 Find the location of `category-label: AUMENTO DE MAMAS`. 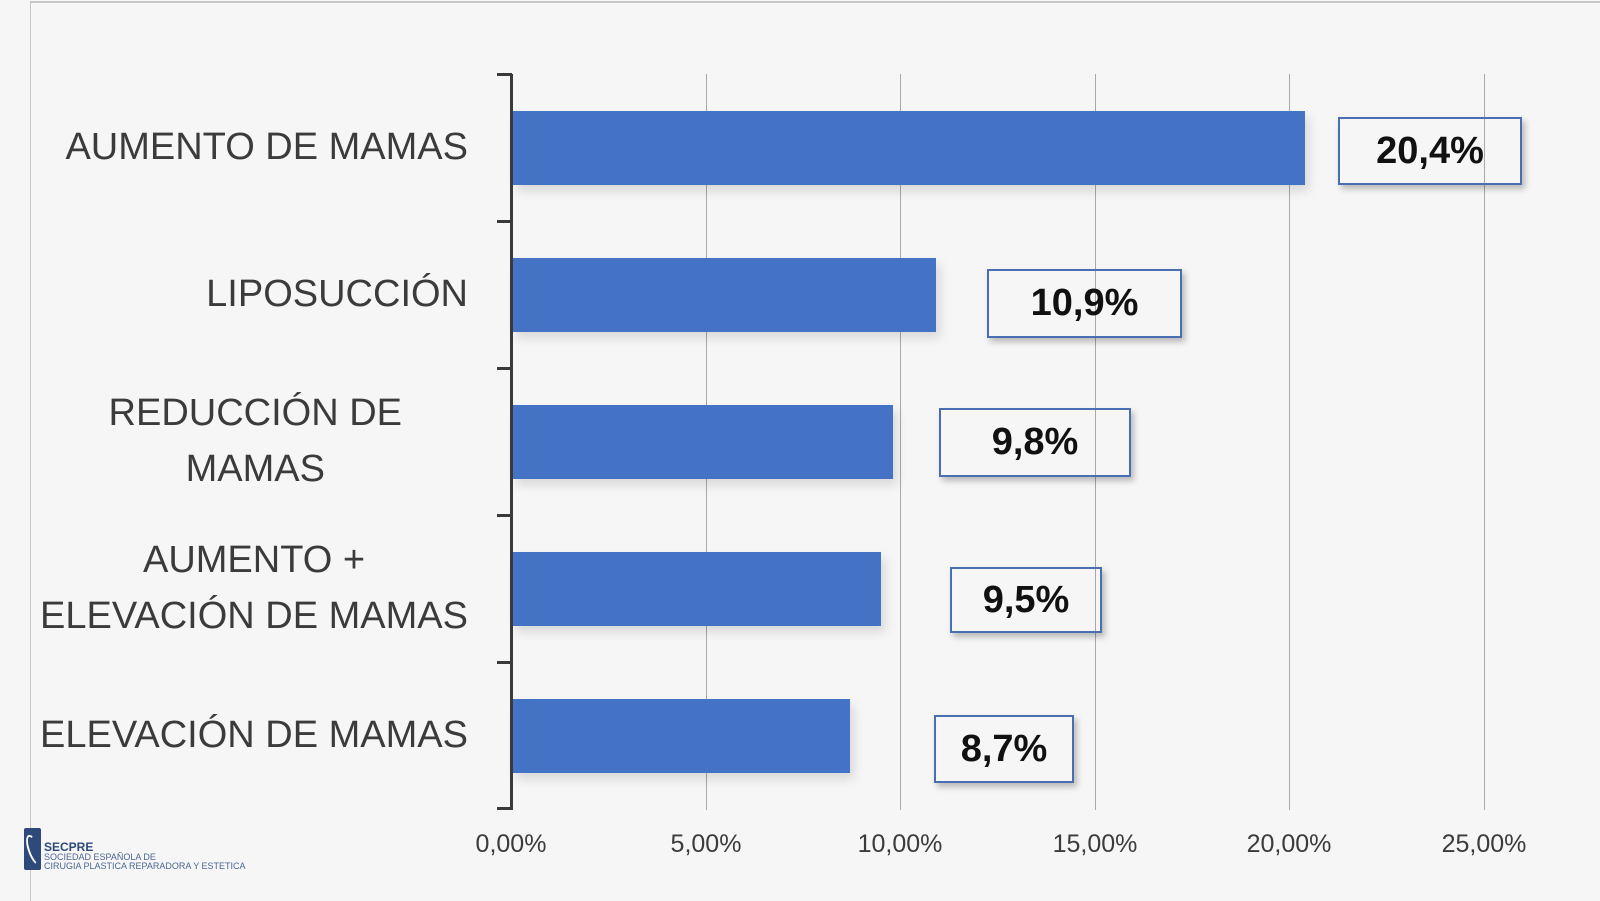

category-label: AUMENTO DE MAMAS is located at coordinates (266, 147).